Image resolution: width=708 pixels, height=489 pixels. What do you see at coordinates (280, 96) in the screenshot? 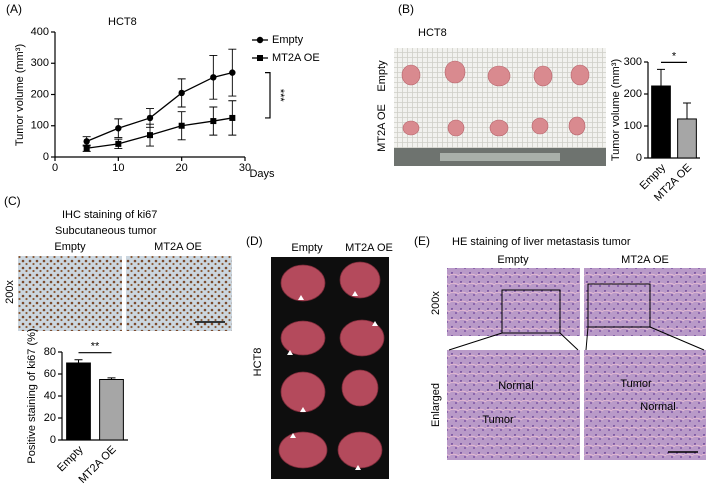
I see `significance: ***` at bounding box center [280, 96].